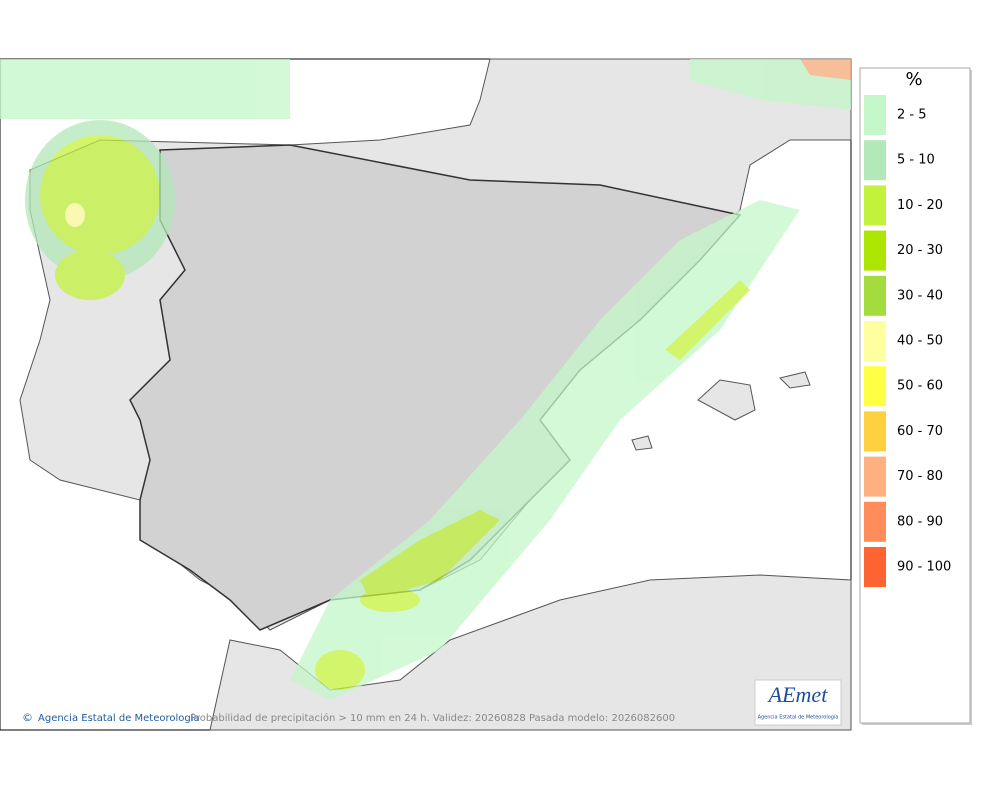  I want to click on legend-label: 30 - 40, so click(920, 295).